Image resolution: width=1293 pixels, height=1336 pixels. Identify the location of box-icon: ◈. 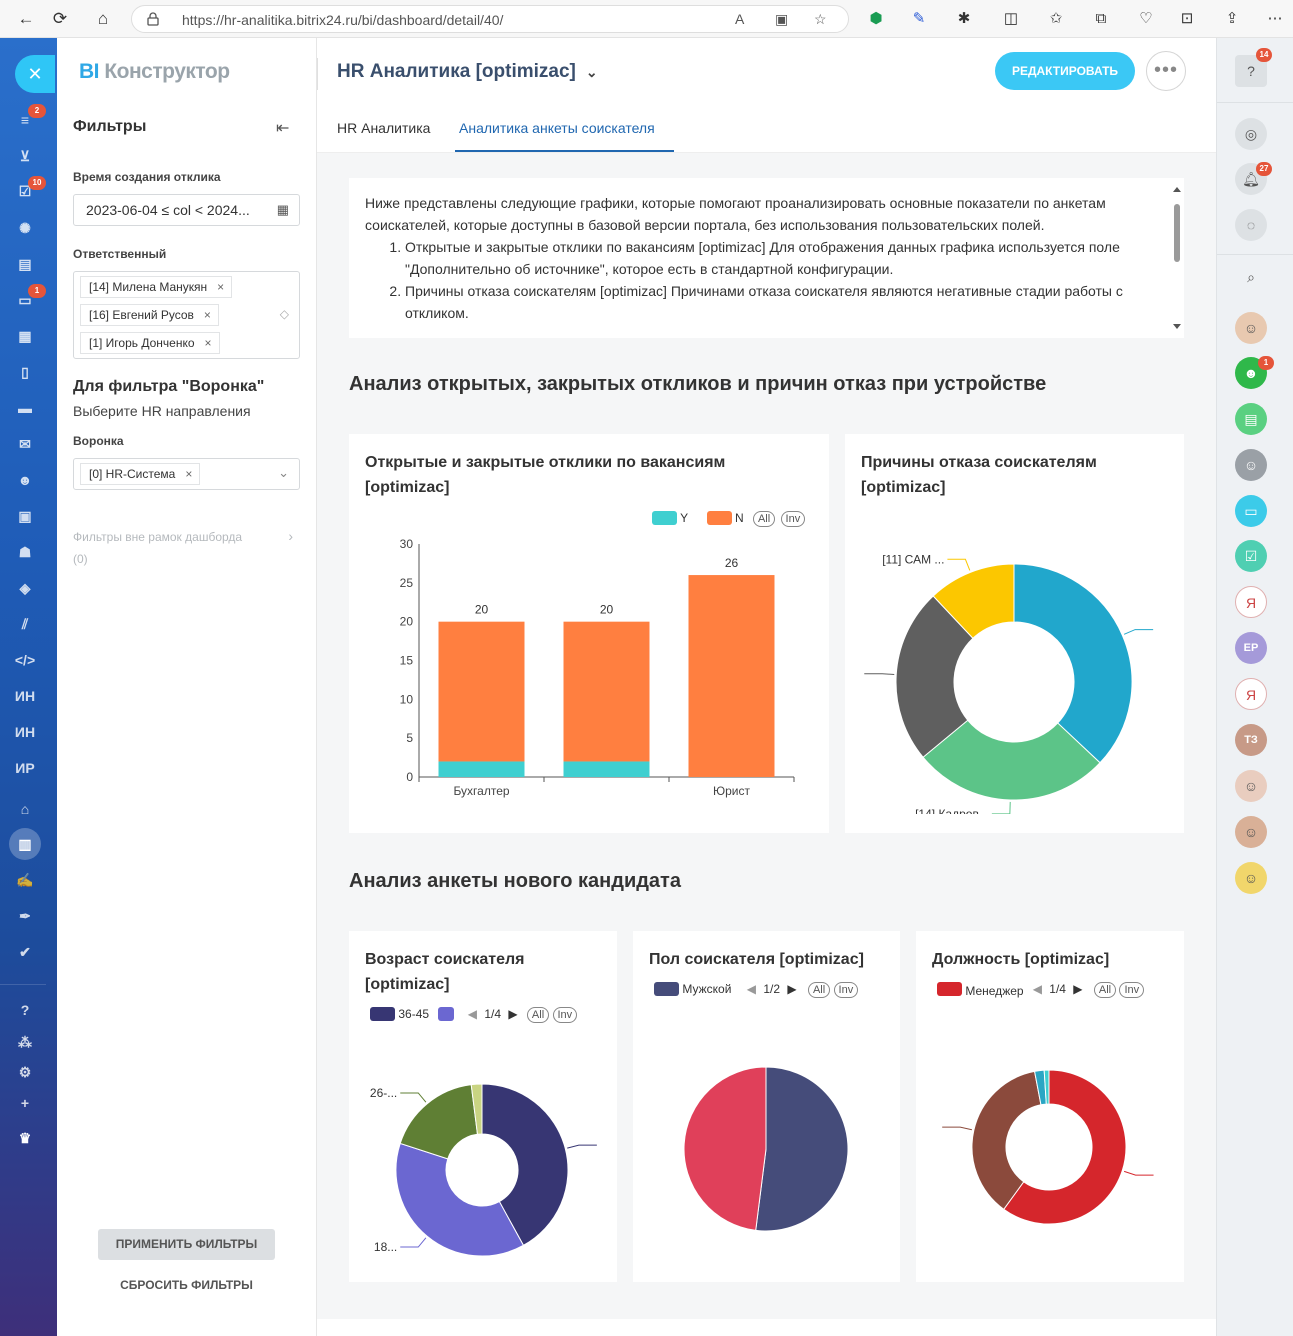
(25, 588).